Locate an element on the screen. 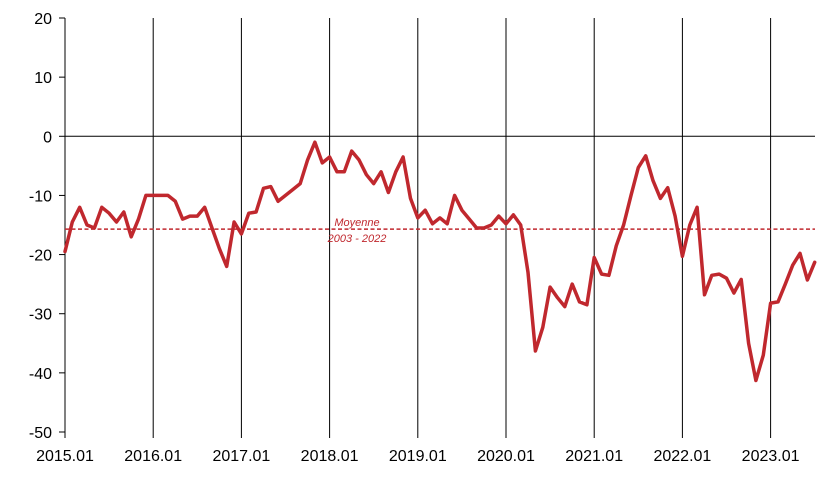  y-tick-label: -50 is located at coordinates (40, 433).